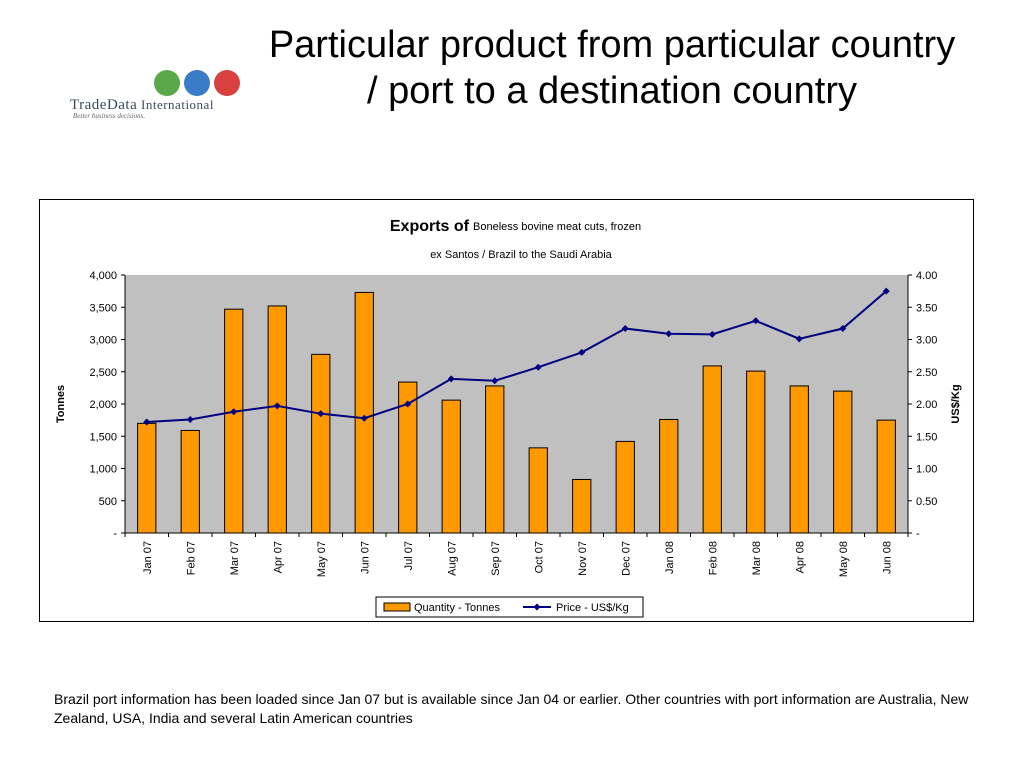  I want to click on x-tick-label: Aug 07, so click(452, 558).